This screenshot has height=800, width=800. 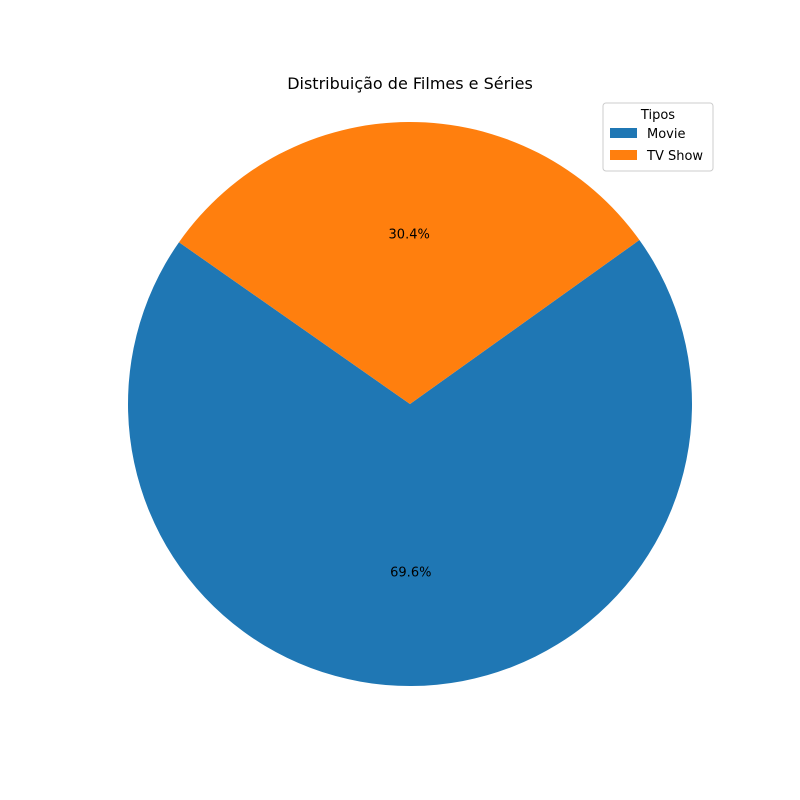 What do you see at coordinates (410, 573) in the screenshot?
I see `pie-label-movie: 69.6%` at bounding box center [410, 573].